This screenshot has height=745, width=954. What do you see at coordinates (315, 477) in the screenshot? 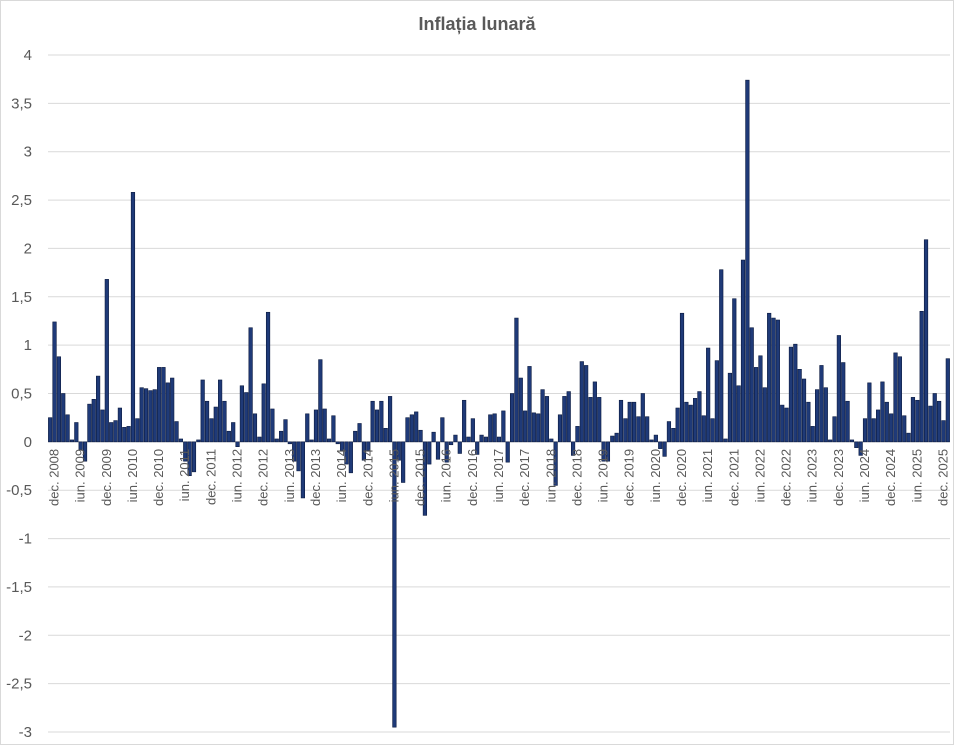
I see `x-tick-label: dec. 2013` at bounding box center [315, 477].